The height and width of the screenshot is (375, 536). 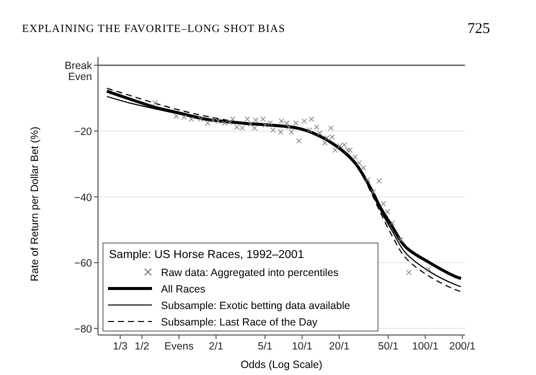 I want to click on text: 725, so click(x=479, y=29).